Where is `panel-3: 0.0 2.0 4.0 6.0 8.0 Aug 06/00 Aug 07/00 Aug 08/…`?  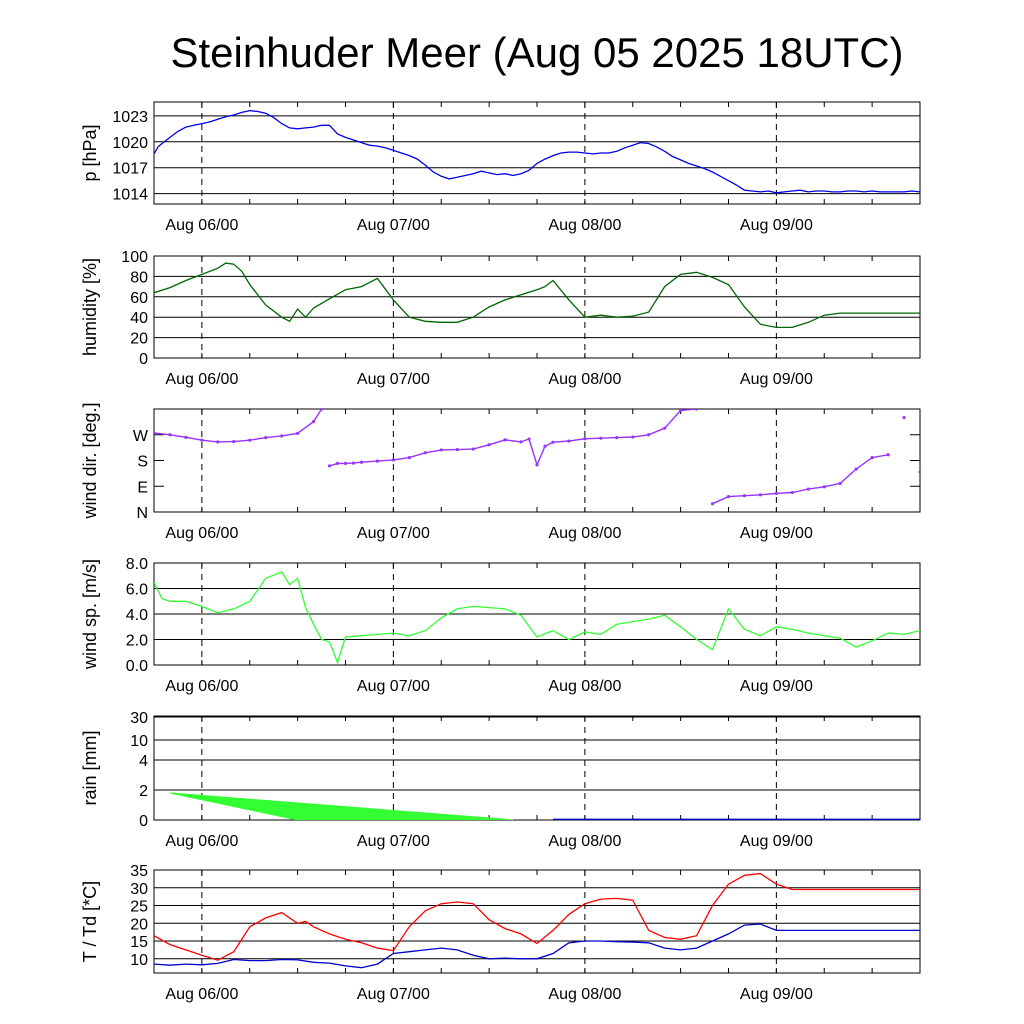 panel-3: 0.0 2.0 4.0 6.0 8.0 Aug 06/00 Aug 07/00 Aug 08/… is located at coordinates (500, 625).